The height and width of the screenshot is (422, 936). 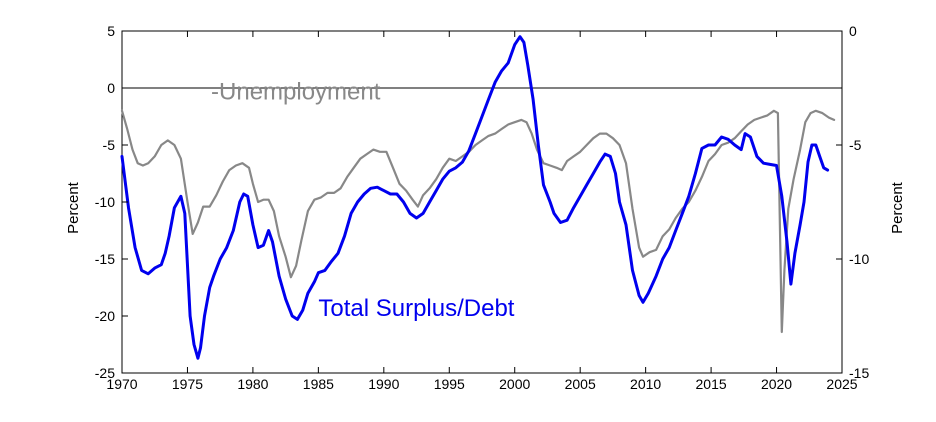 What do you see at coordinates (187, 384) in the screenshot?
I see `x-tick-label: 1975` at bounding box center [187, 384].